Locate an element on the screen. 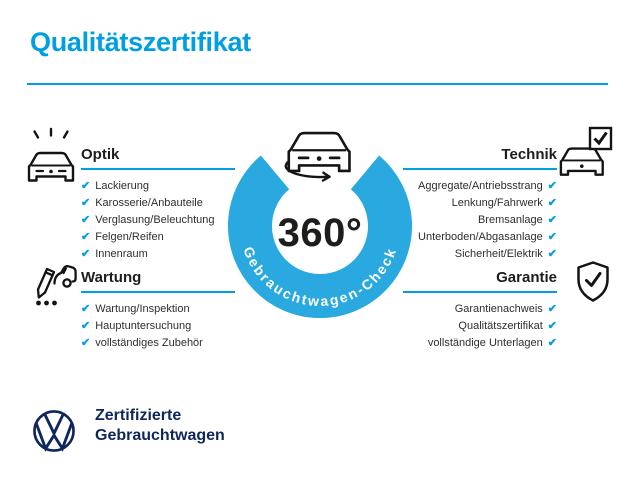 This screenshot has width=640, height=480. car-360-rotation-icon is located at coordinates (317, 156).